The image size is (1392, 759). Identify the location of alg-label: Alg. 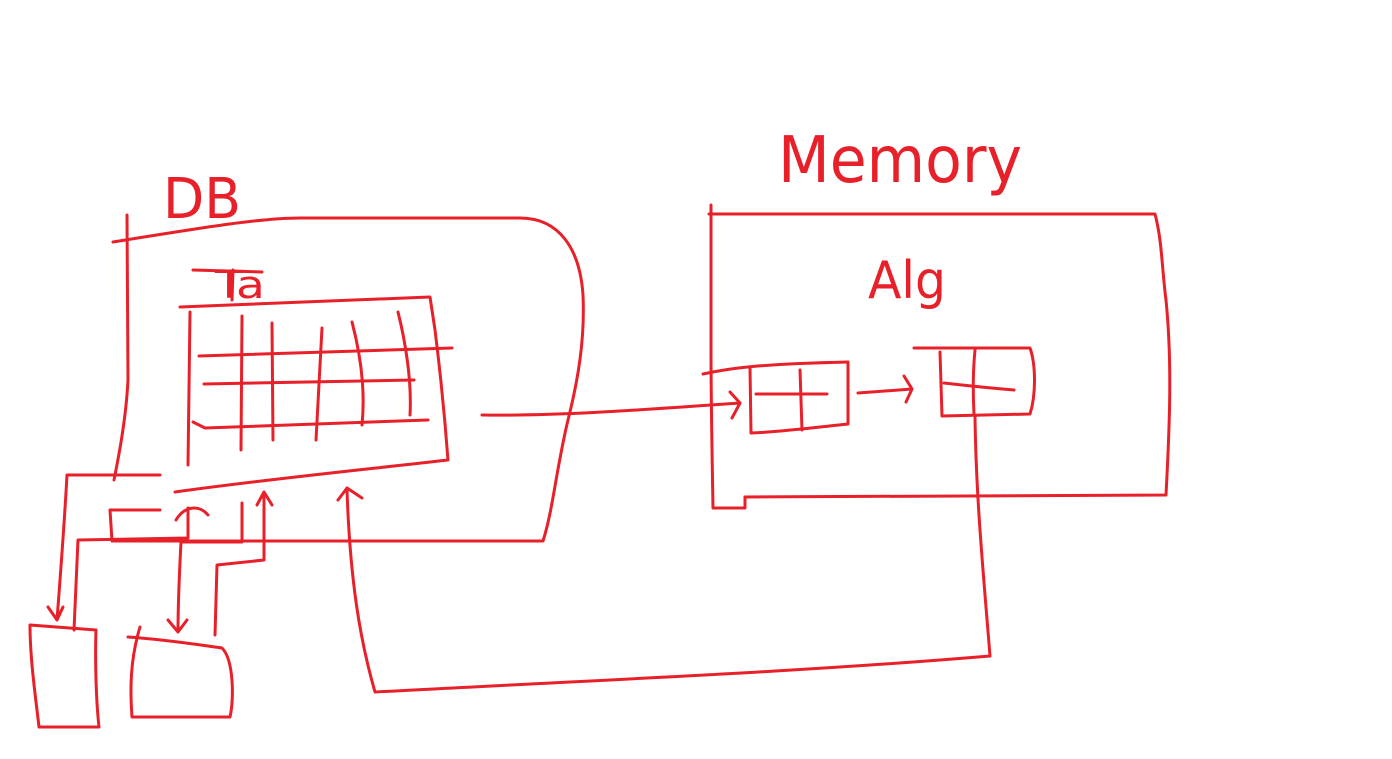
(907, 281).